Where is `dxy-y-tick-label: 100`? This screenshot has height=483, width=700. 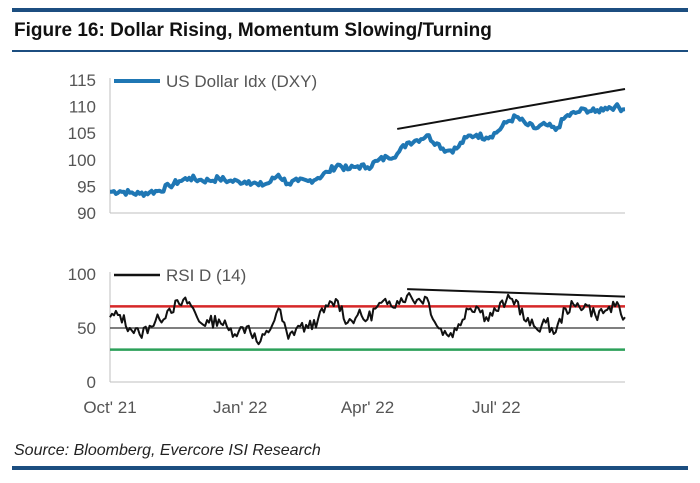 dxy-y-tick-label: 100 is located at coordinates (82, 160).